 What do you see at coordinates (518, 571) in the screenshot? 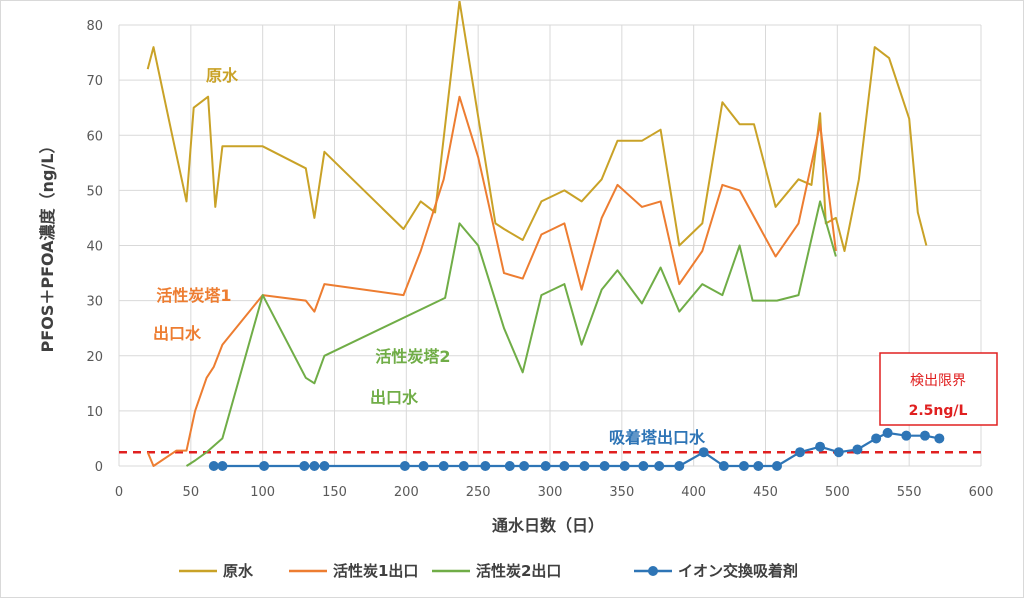
I see `legend-label: 活性炭2出口` at bounding box center [518, 571].